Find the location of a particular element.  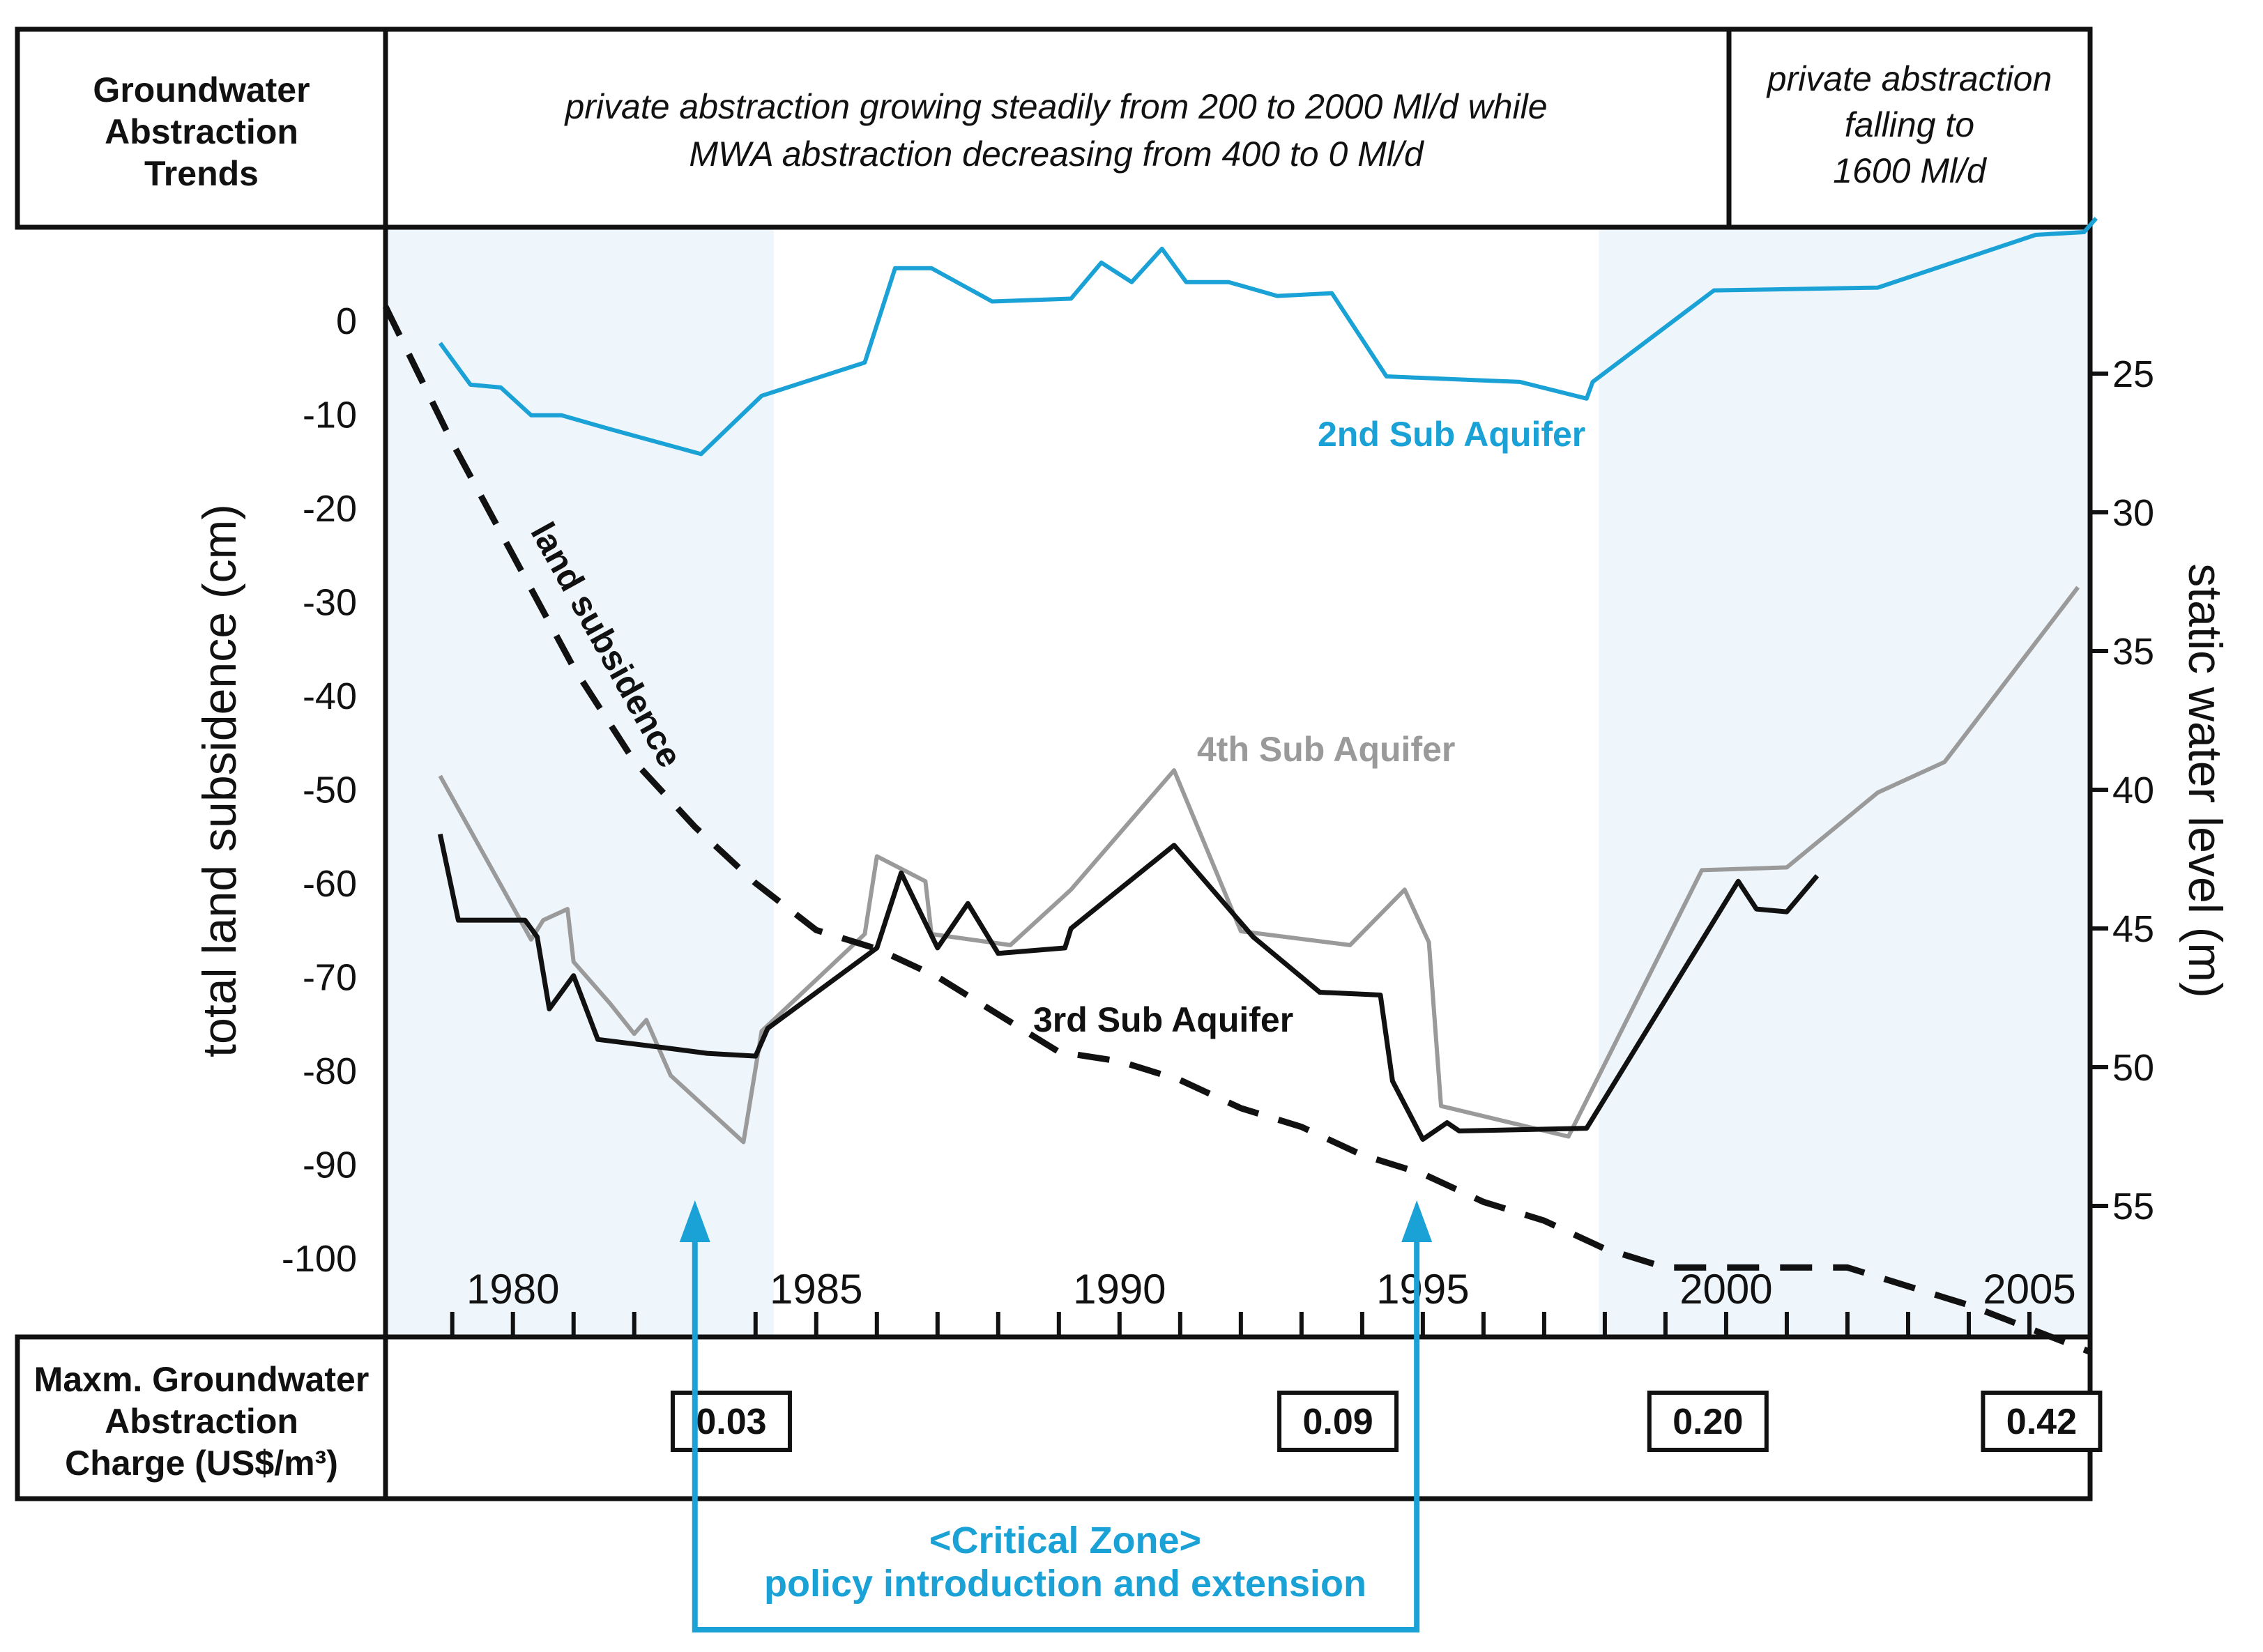

left-tick-label: -40 is located at coordinates (330, 696).